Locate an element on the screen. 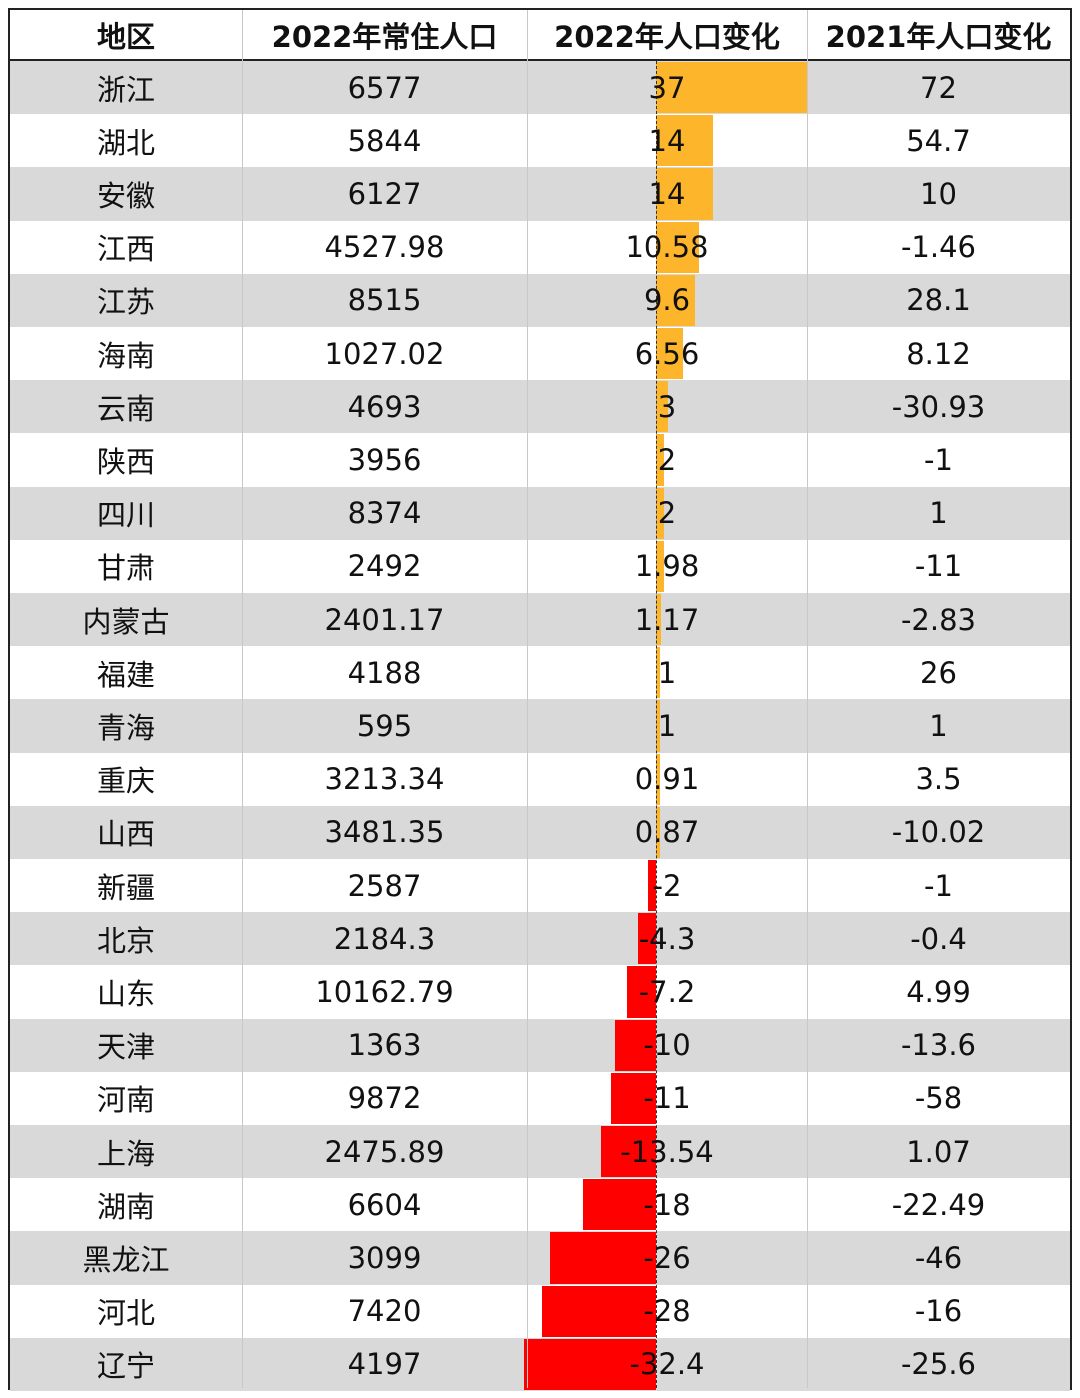 This screenshot has width=1080, height=1398. table-row: 陕西 3956 -1 2 is located at coordinates (540, 459).